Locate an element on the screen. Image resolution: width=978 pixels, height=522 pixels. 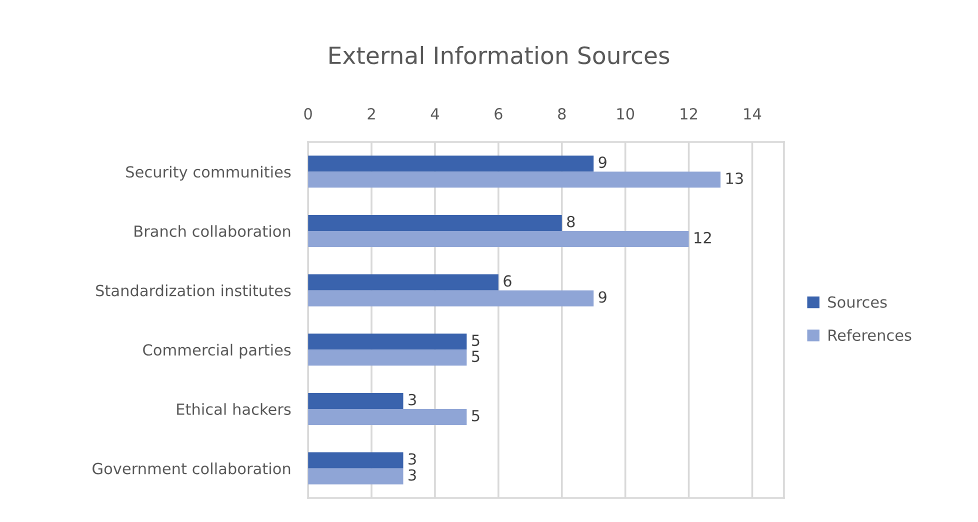
x-tick-label: 10 is located at coordinates (625, 114).